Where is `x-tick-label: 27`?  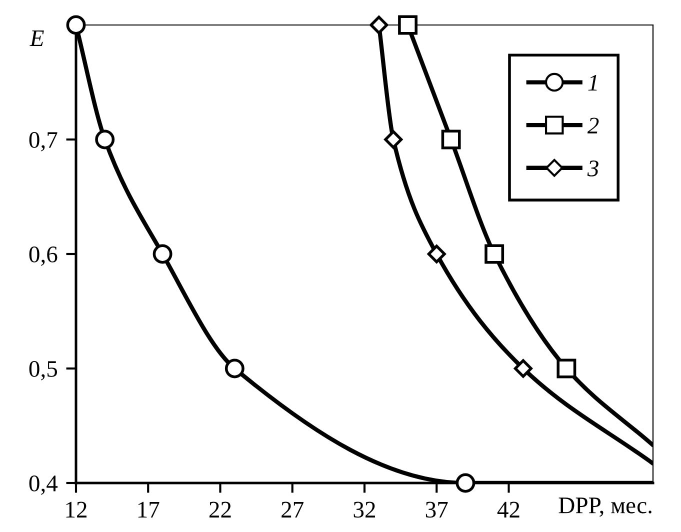 x-tick-label: 27 is located at coordinates (293, 510).